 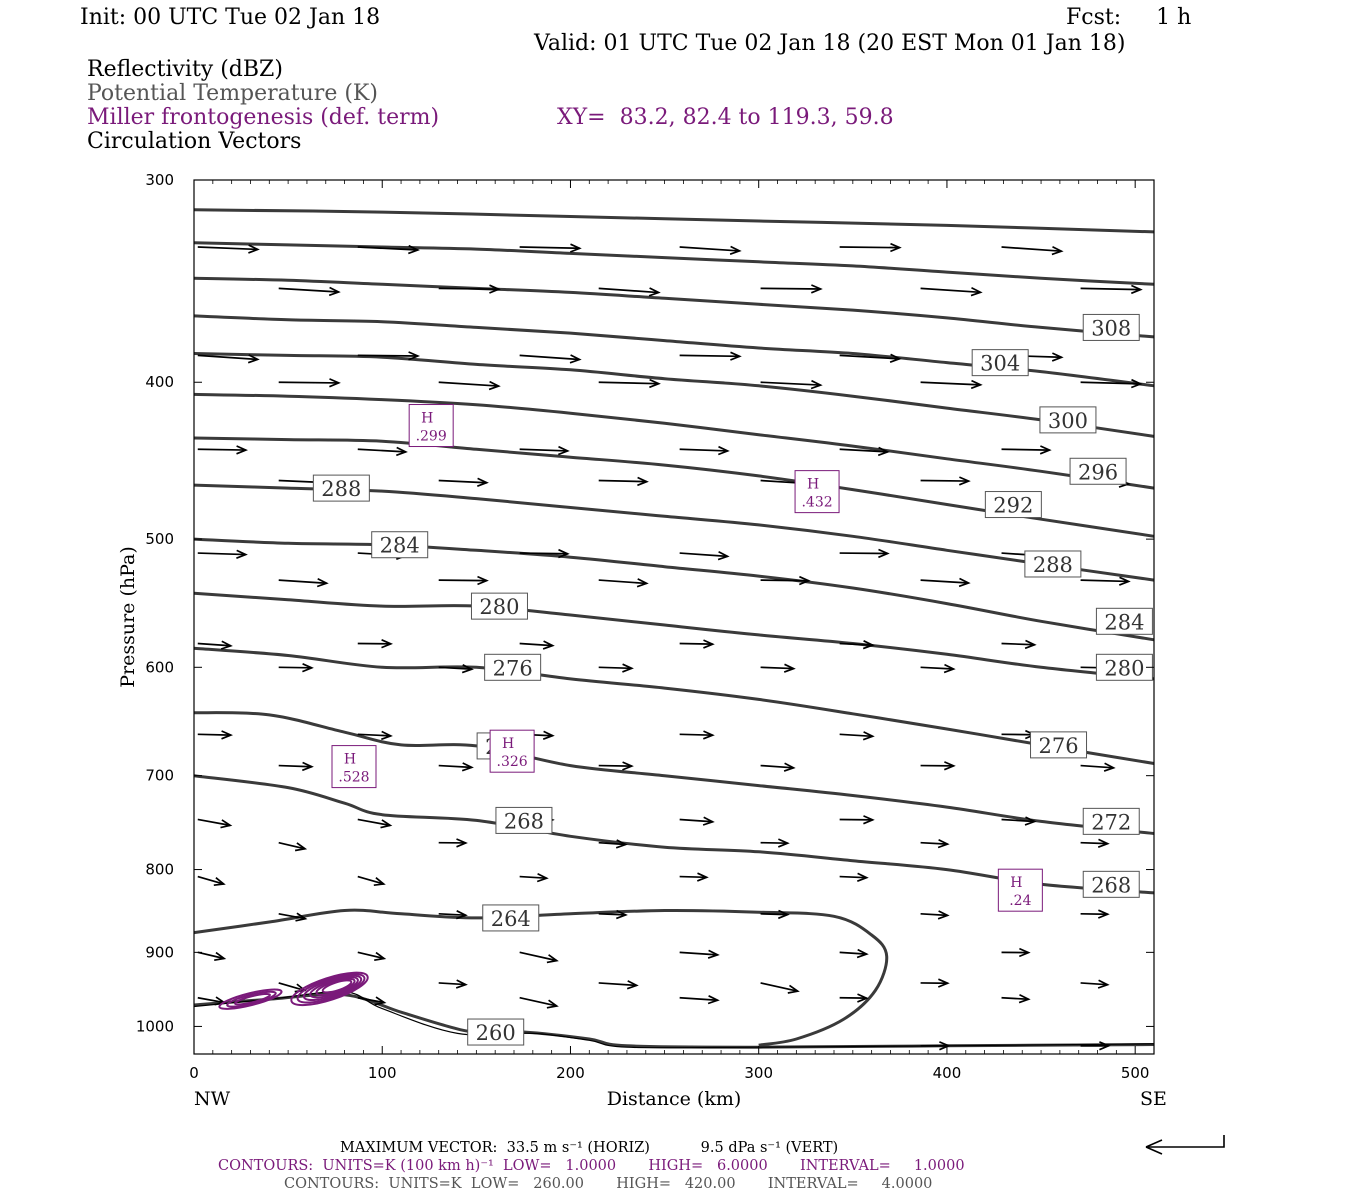 What do you see at coordinates (1000, 363) in the screenshot?
I see `contour-label: 304` at bounding box center [1000, 363].